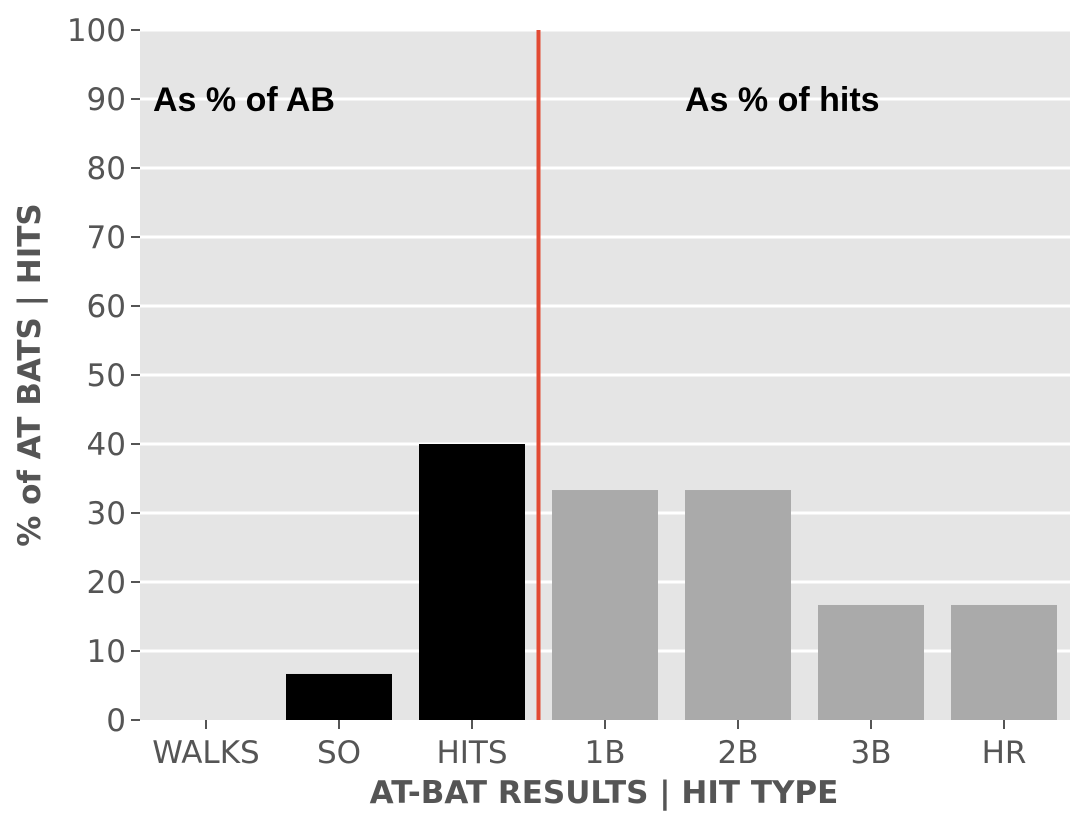  Describe the element at coordinates (106, 583) in the screenshot. I see `y-tick-label: 20` at that location.